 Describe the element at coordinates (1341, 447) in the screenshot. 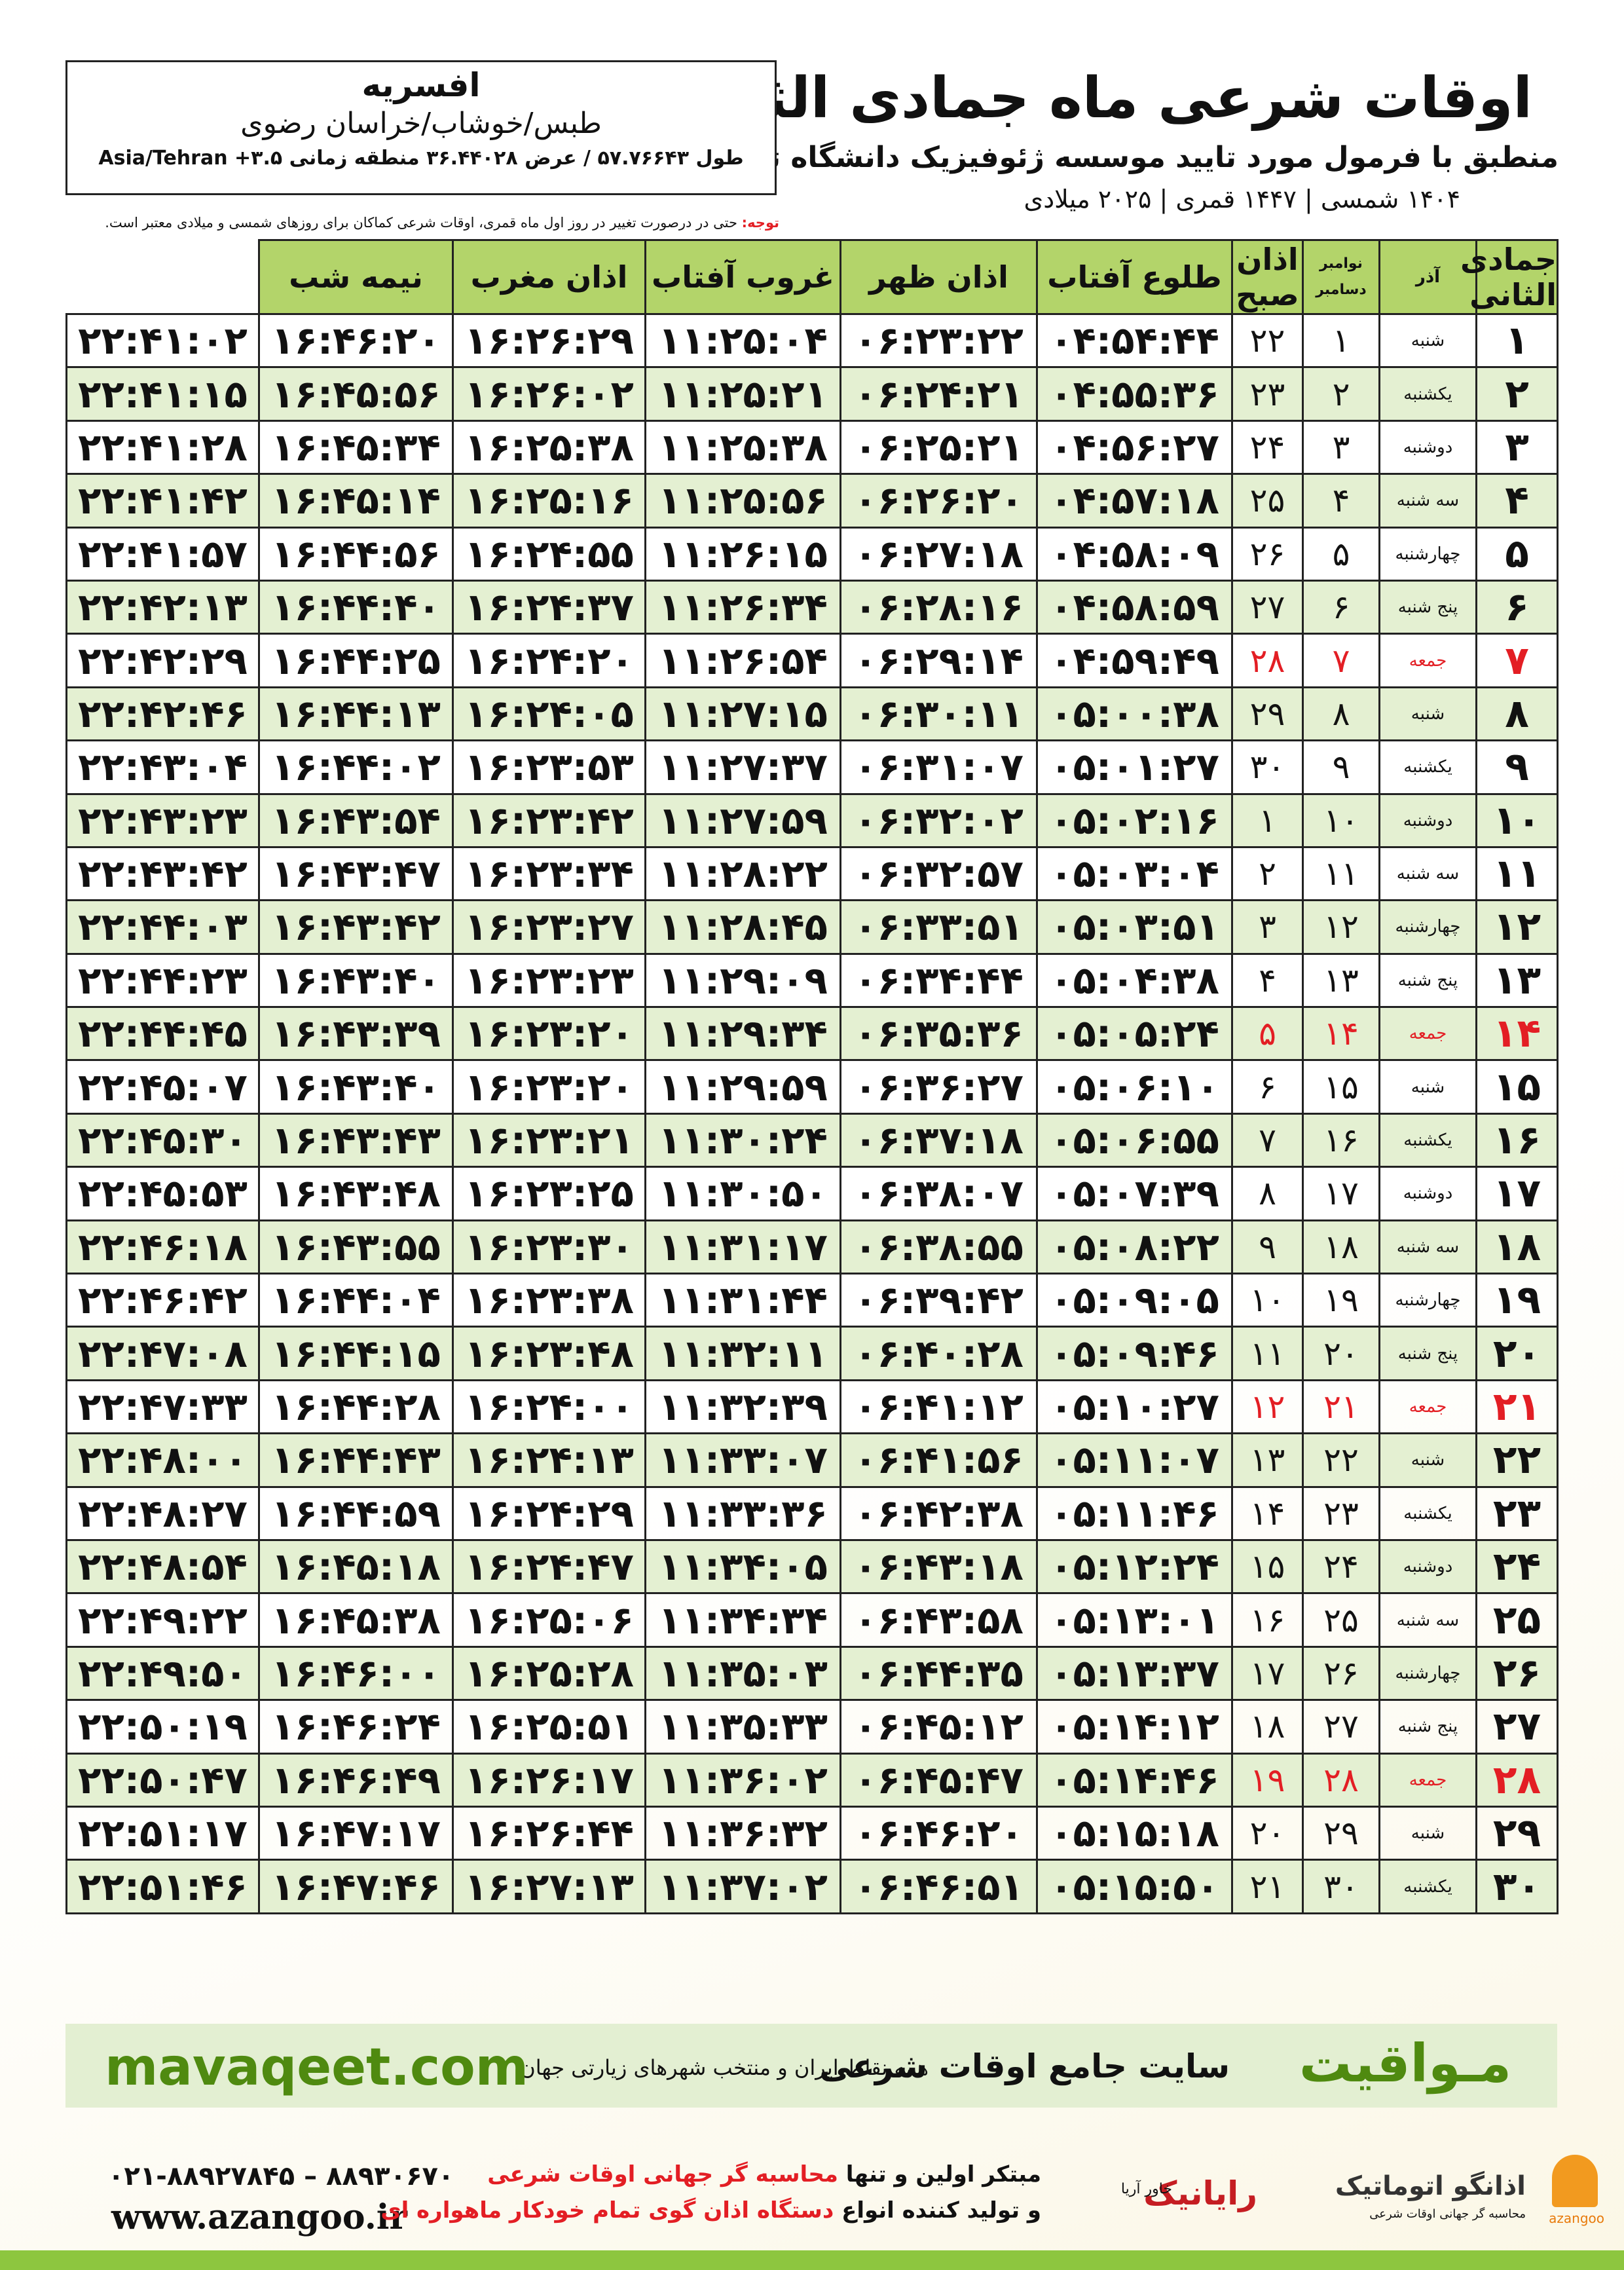

I see `cell: ۳` at that location.